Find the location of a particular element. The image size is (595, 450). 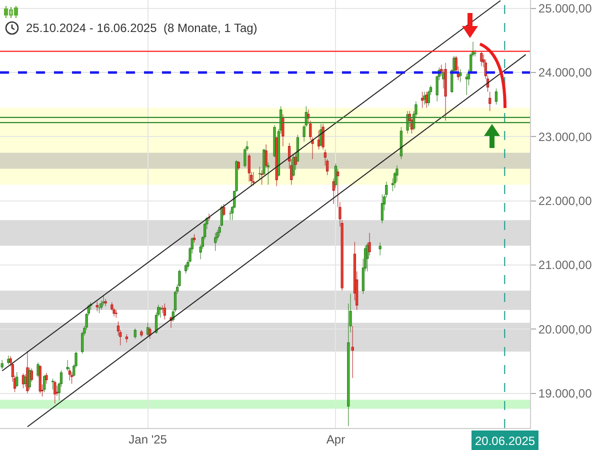

x-tick-label: Jan '25 is located at coordinates (148, 439).